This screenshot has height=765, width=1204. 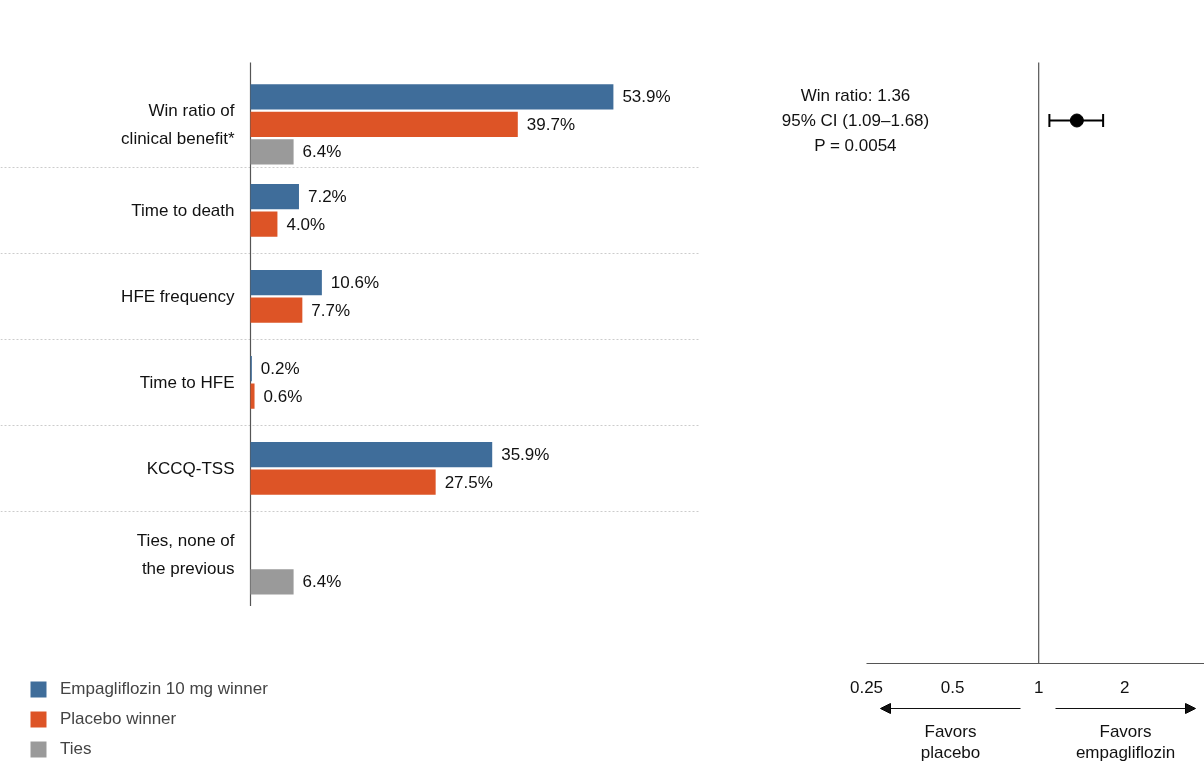 What do you see at coordinates (866, 687) in the screenshot?
I see `x-tick-label: 0.25` at bounding box center [866, 687].